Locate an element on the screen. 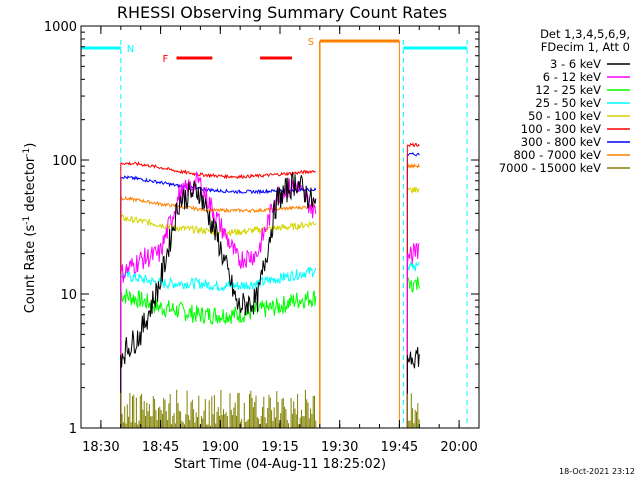 This screenshot has height=480, width=640. x-axis-label: Start Time (04-Aug-11 18:25:02) is located at coordinates (280, 464).